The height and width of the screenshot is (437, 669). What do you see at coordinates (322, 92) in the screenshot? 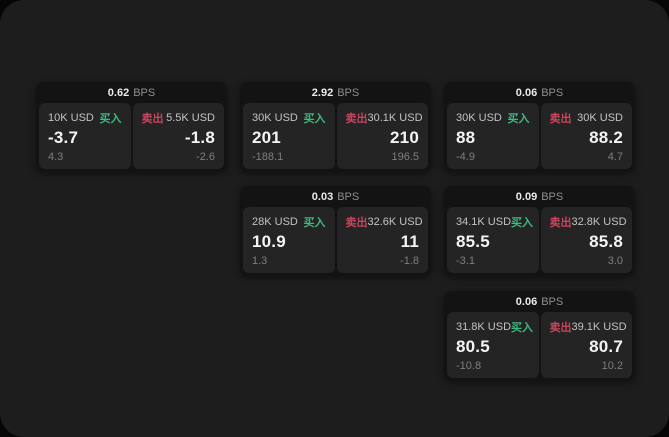
I see `bps-value: 2.92` at bounding box center [322, 92].